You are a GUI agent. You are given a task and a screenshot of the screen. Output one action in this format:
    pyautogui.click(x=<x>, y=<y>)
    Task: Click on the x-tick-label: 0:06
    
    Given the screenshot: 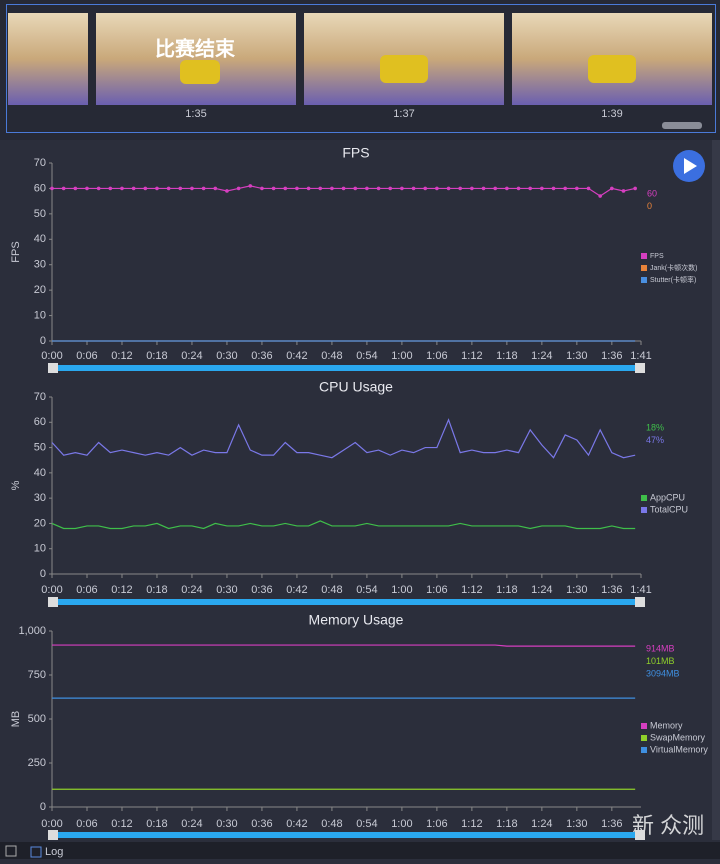 What is the action you would take?
    pyautogui.click(x=86, y=824)
    